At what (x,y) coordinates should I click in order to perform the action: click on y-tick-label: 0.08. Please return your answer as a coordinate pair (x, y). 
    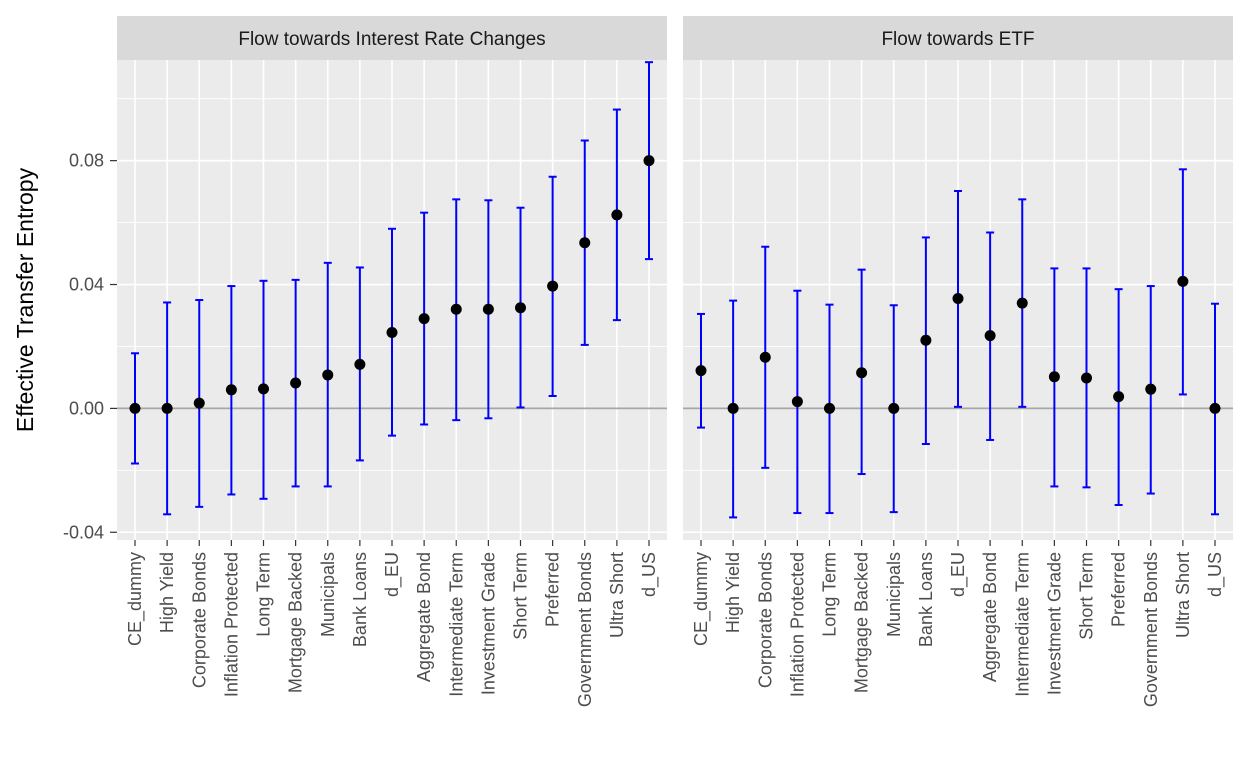
    Looking at the image, I should click on (86, 161).